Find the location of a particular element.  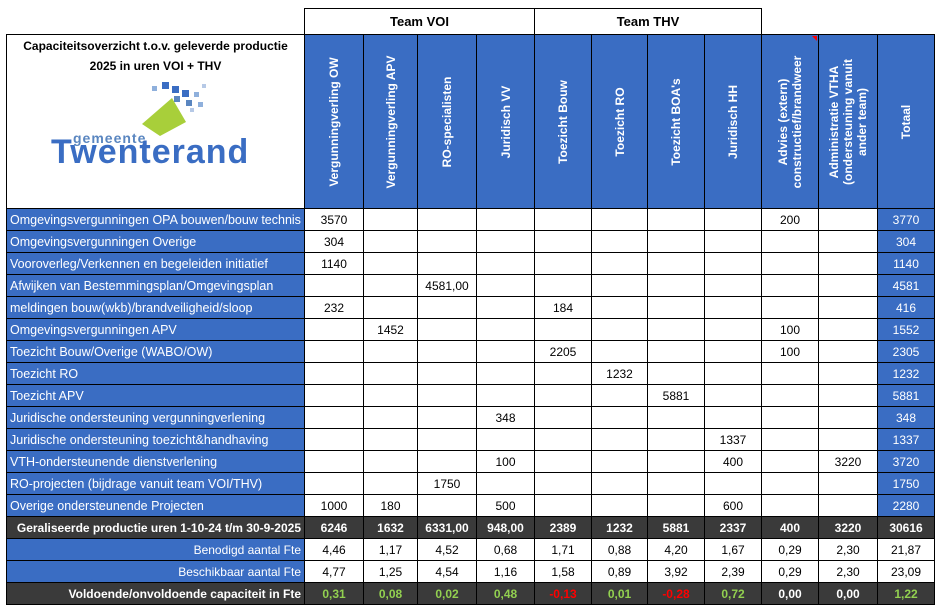

value-cell: 1,71 is located at coordinates (563, 549).